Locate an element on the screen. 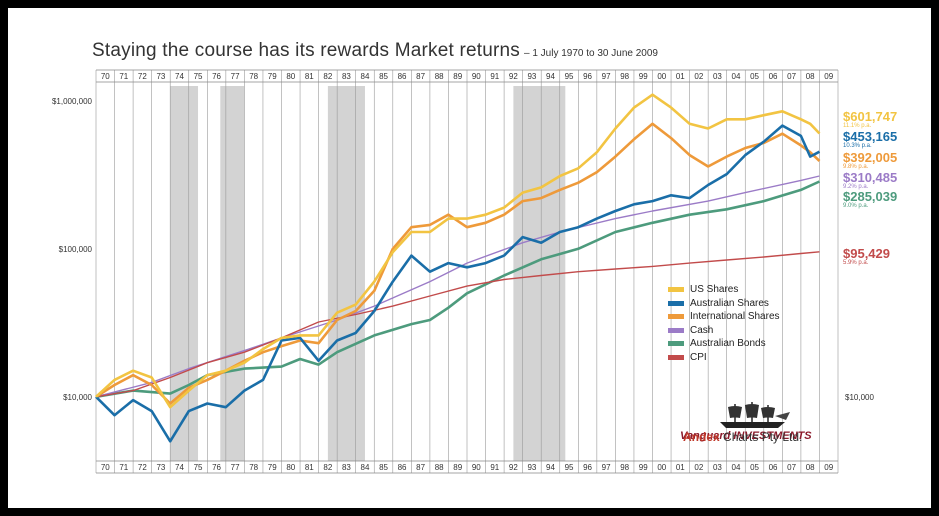 The height and width of the screenshot is (516, 939). x-tick-top: 91 is located at coordinates (494, 76).